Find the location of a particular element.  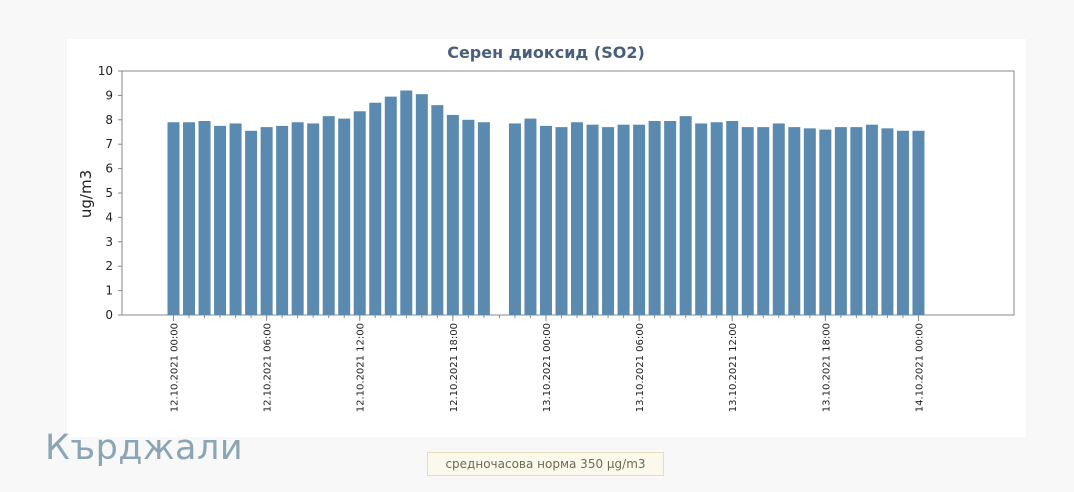

y-tick-label: 2 is located at coordinates (109, 266).